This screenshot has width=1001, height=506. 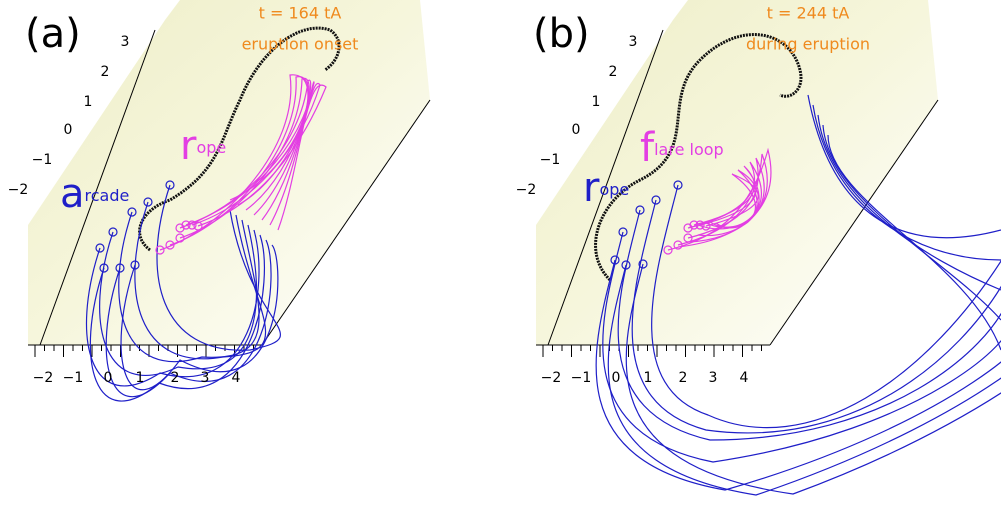 I want to click on panel-label: (a), so click(x=53, y=34).